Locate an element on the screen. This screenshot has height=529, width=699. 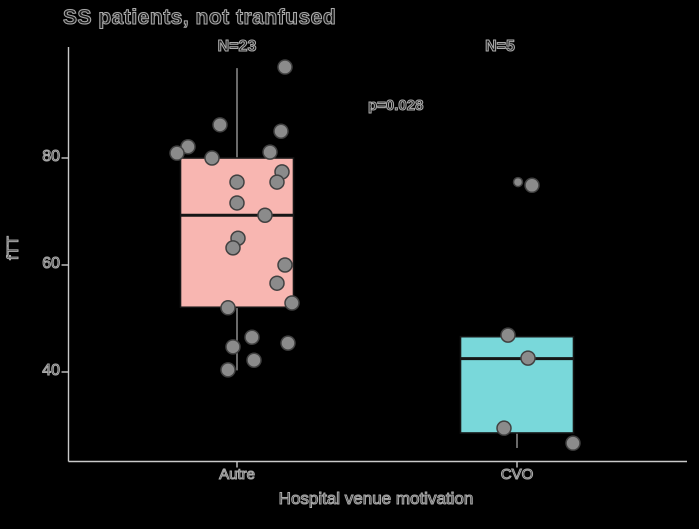
x-axis-title: Hospital venue motivation is located at coordinates (376, 499).